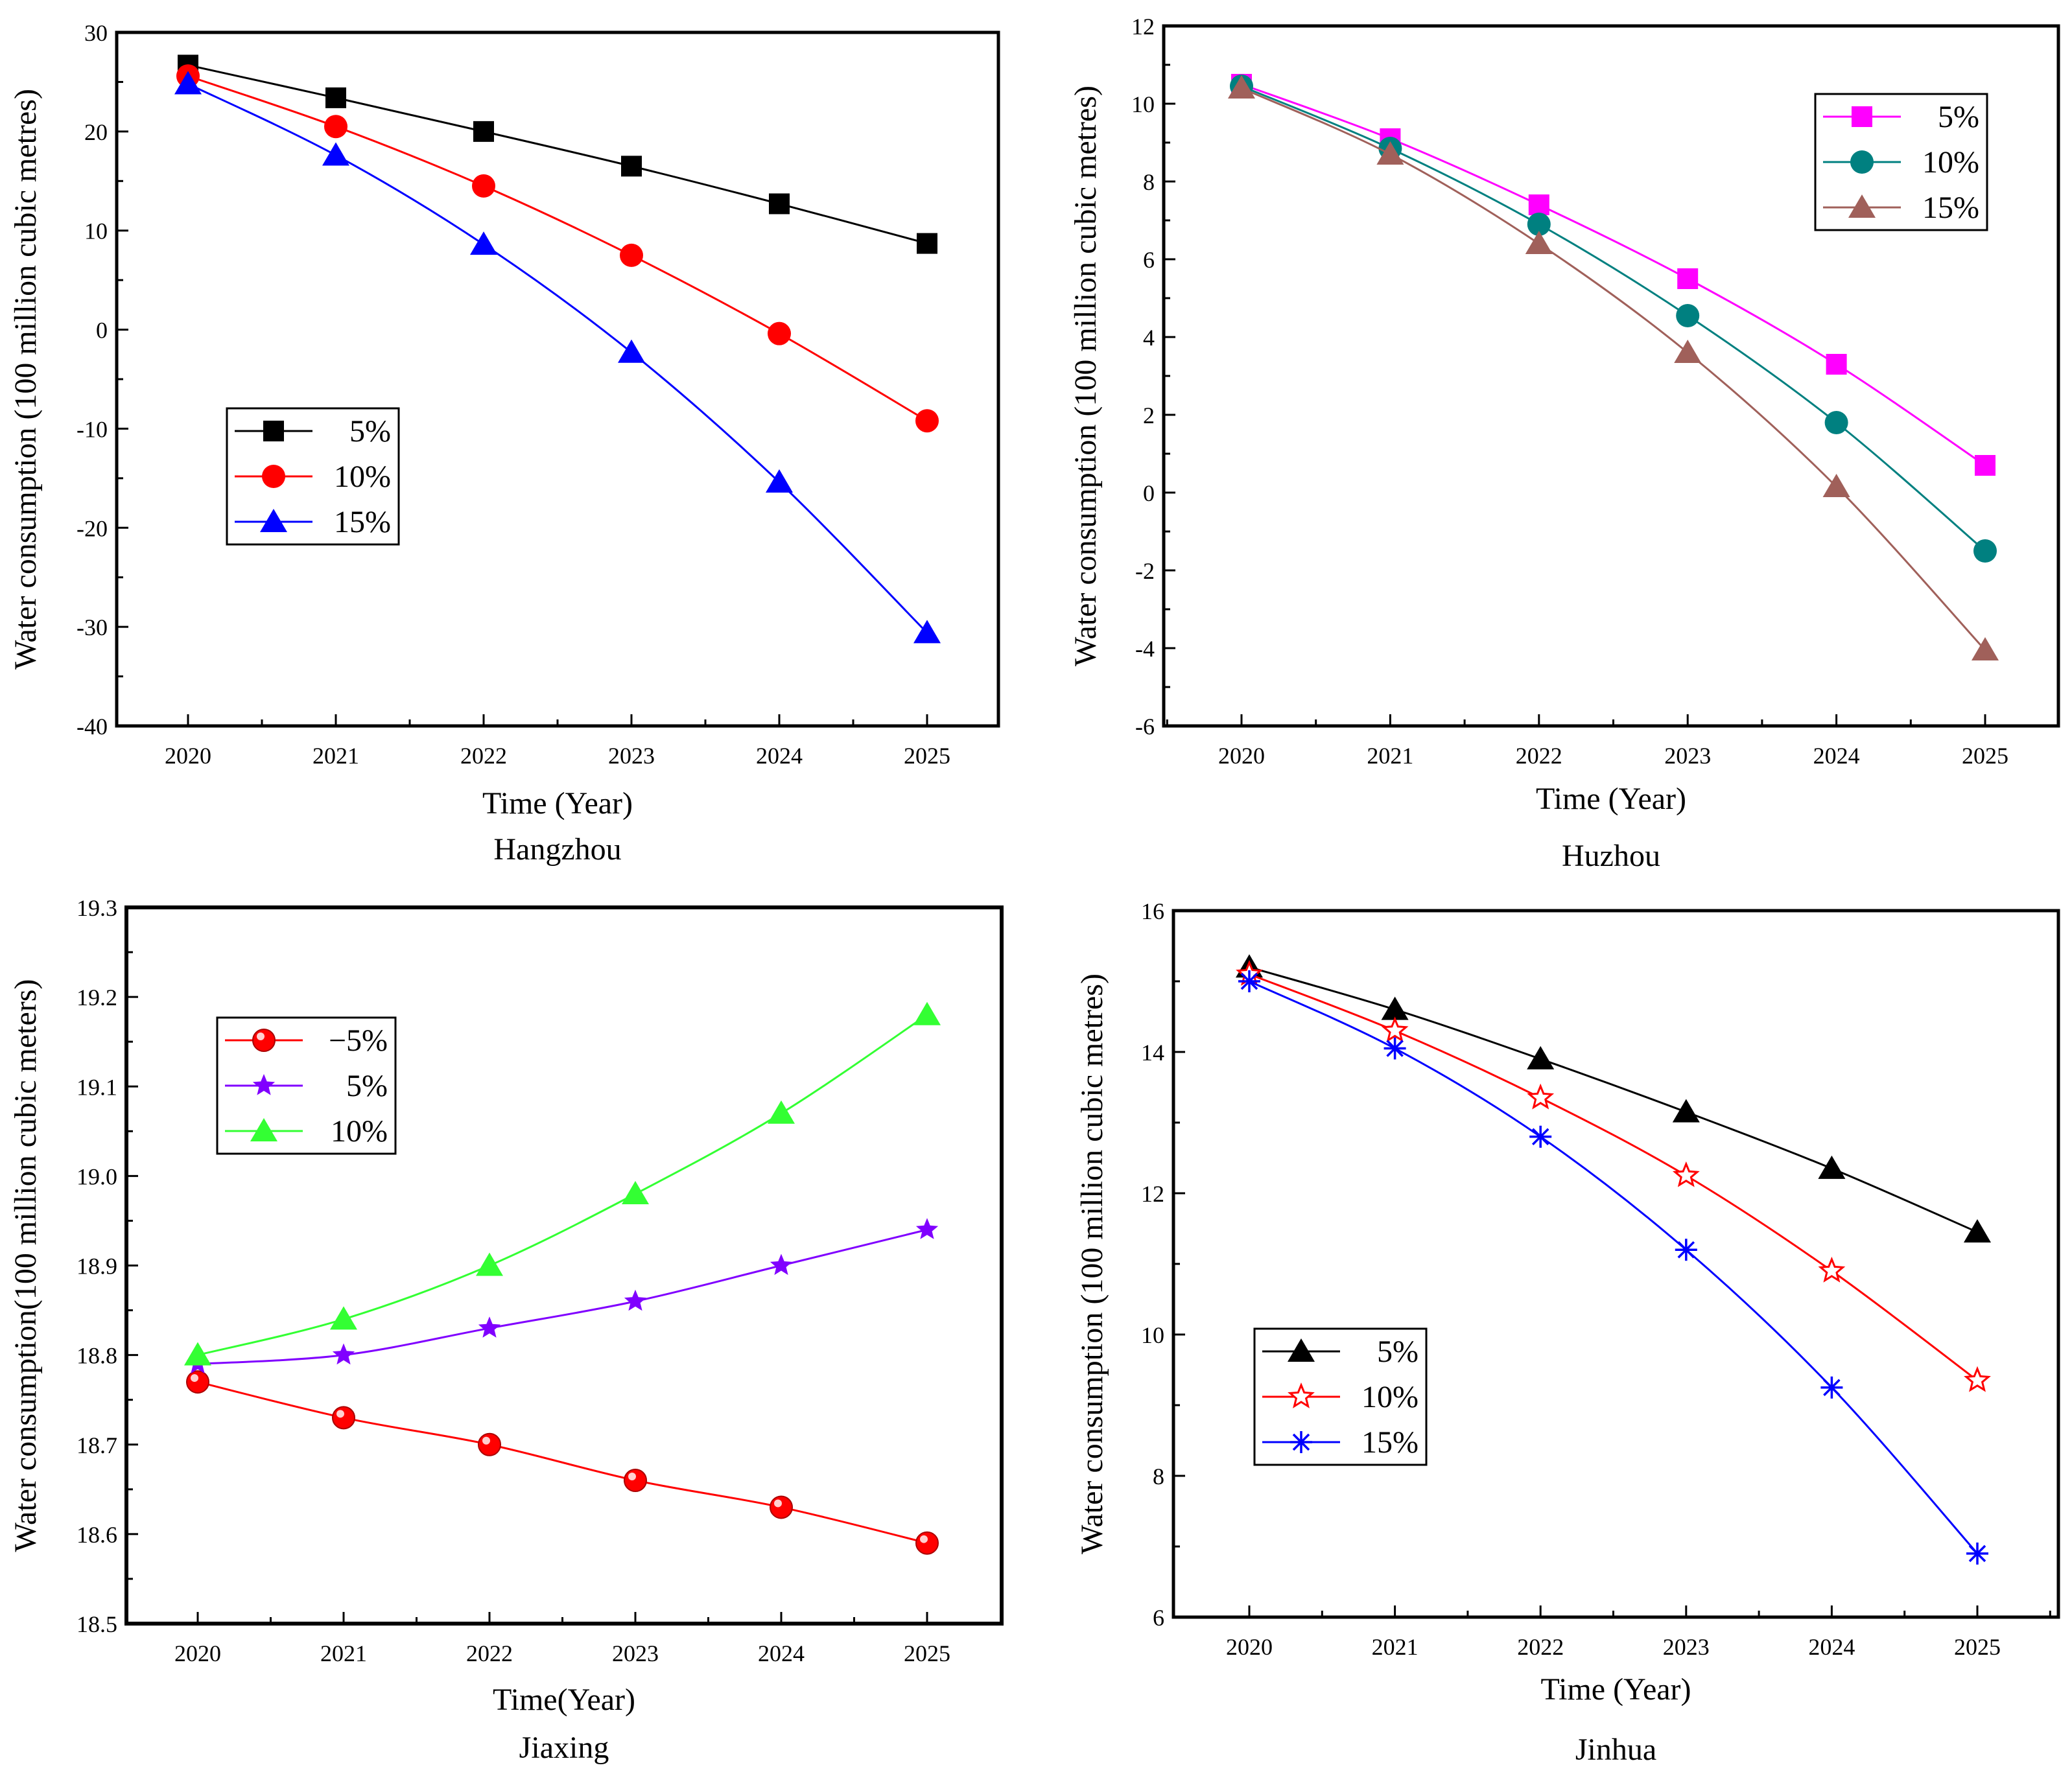  I want to click on panel-caption: Huzhou, so click(1611, 856).